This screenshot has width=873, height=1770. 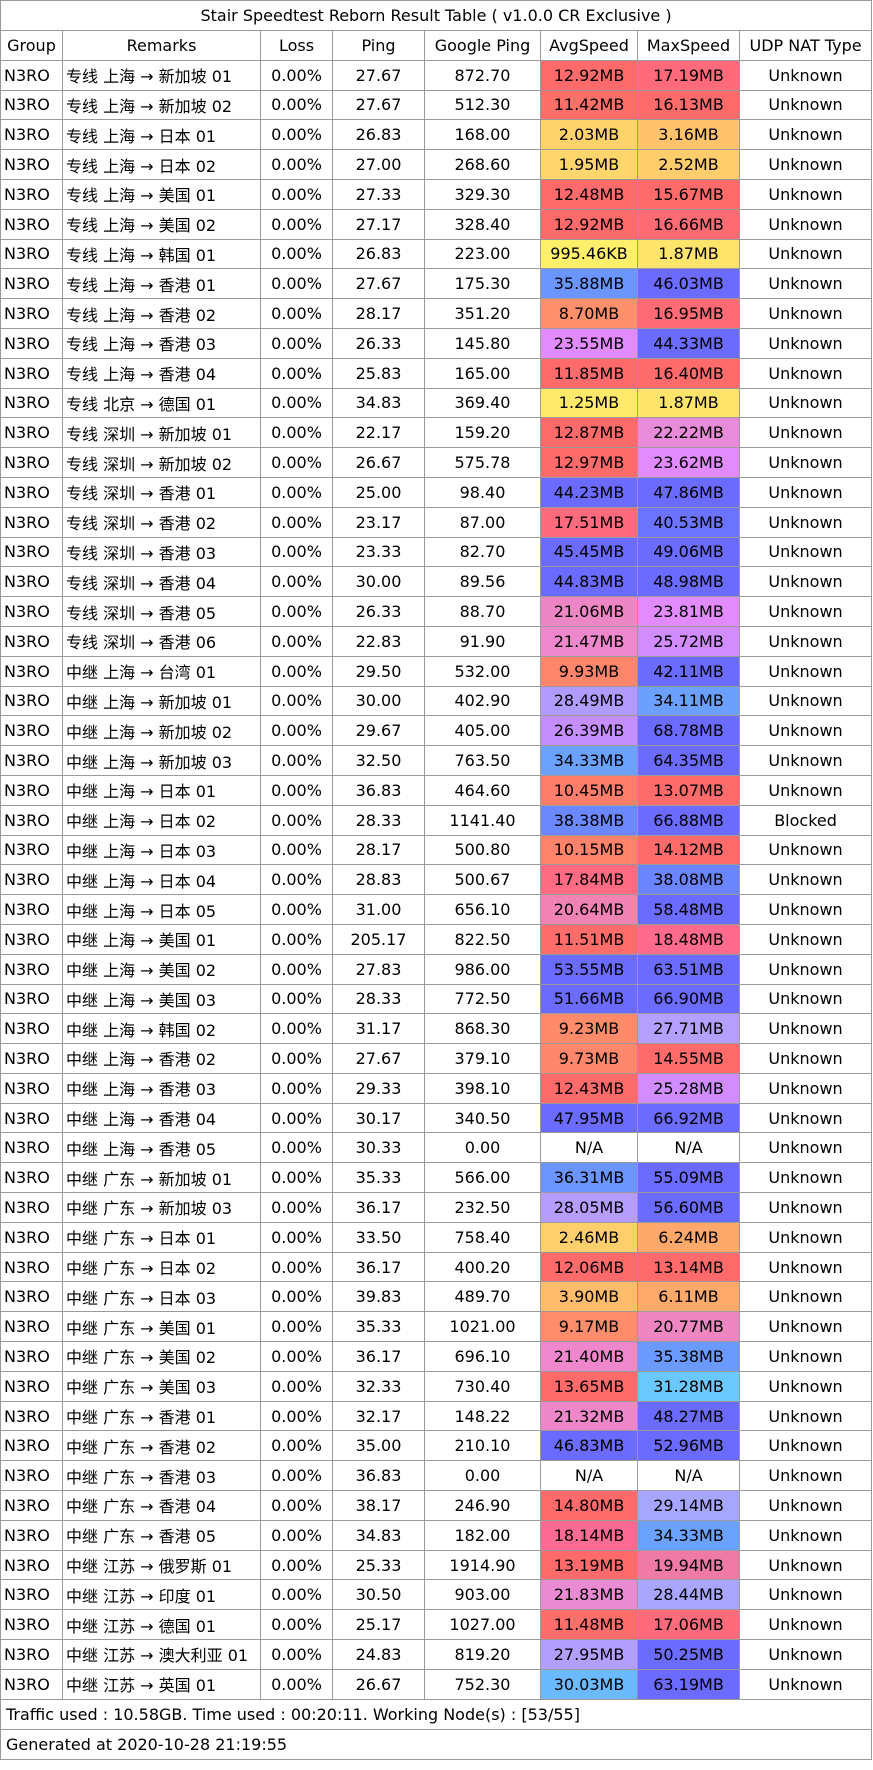 I want to click on cell-ping: 29.67, so click(x=378, y=731).